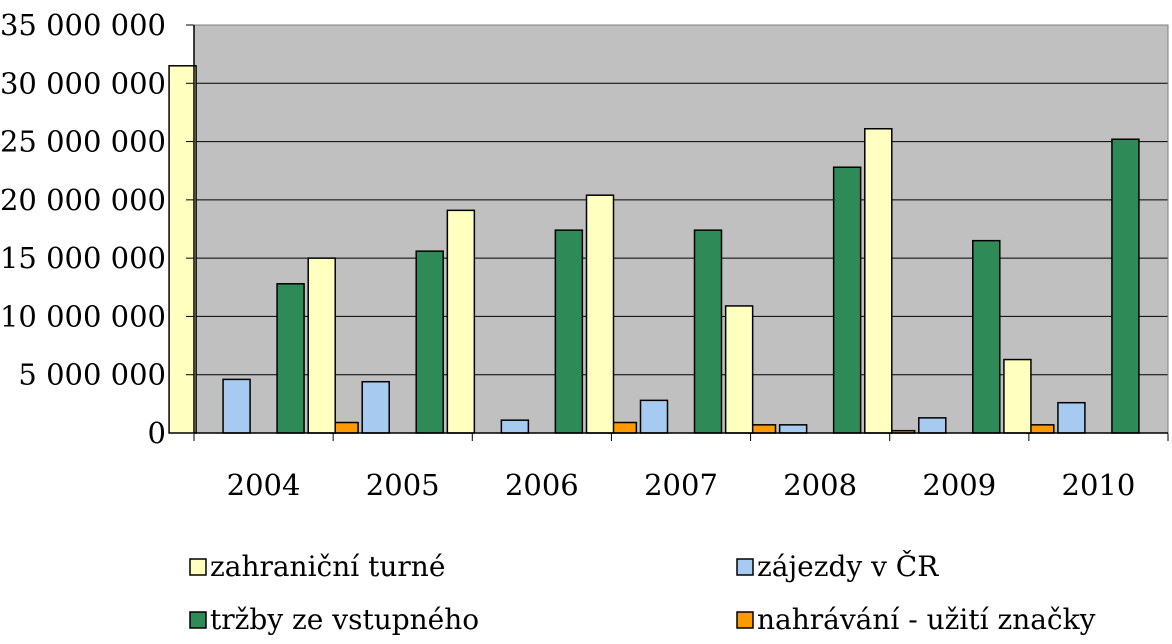 The height and width of the screenshot is (644, 1172). What do you see at coordinates (959, 485) in the screenshot?
I see `x-category-label: 2009` at bounding box center [959, 485].